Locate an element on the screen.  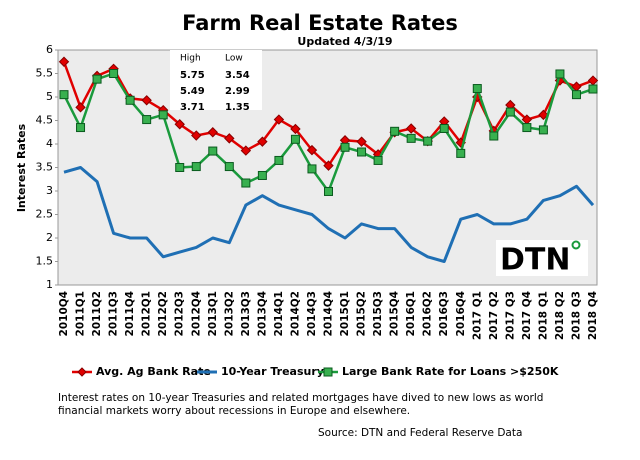
x-tick-label: 2010Q4 is located at coordinates (64, 313).